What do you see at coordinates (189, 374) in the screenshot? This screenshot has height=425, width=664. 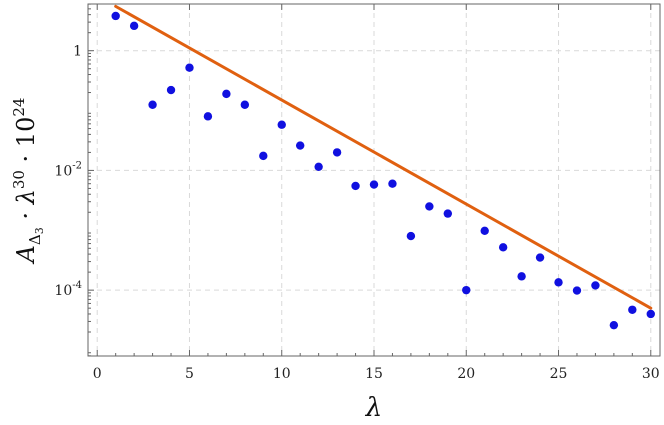 I see `x-tick-label: 5` at bounding box center [189, 374].